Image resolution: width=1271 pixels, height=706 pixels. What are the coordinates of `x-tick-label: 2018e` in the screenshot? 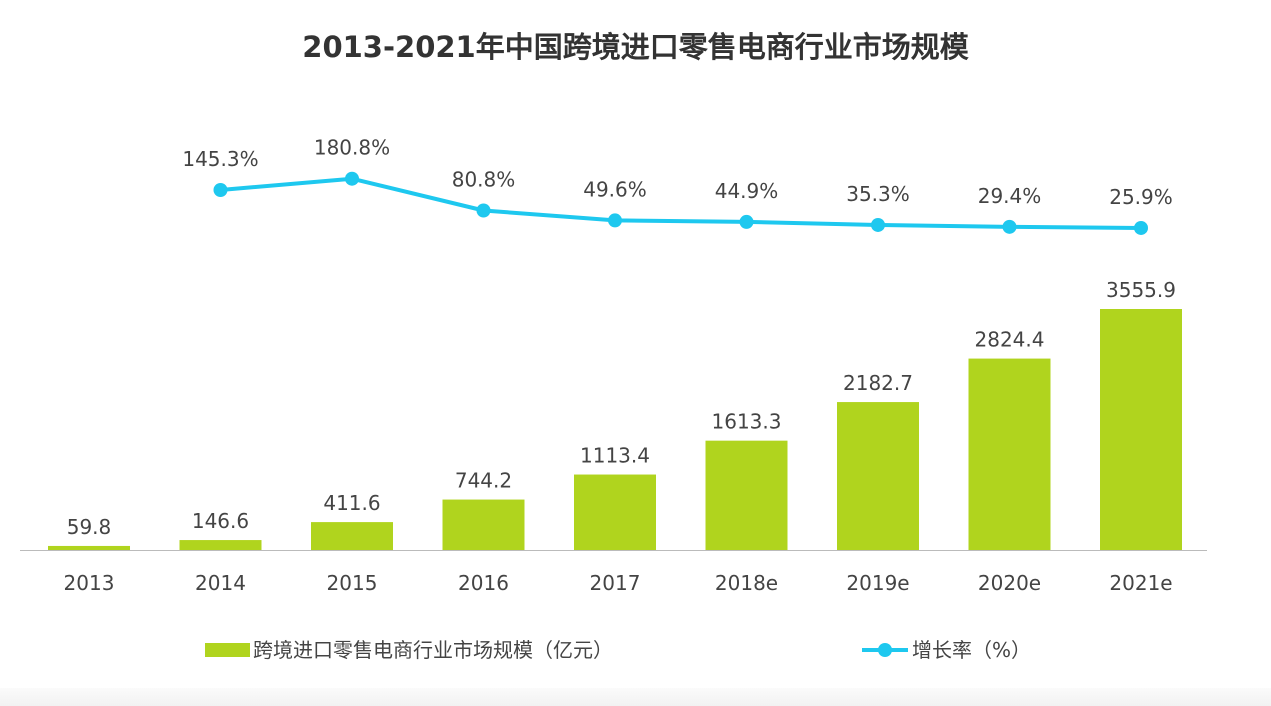 It's located at (746, 583).